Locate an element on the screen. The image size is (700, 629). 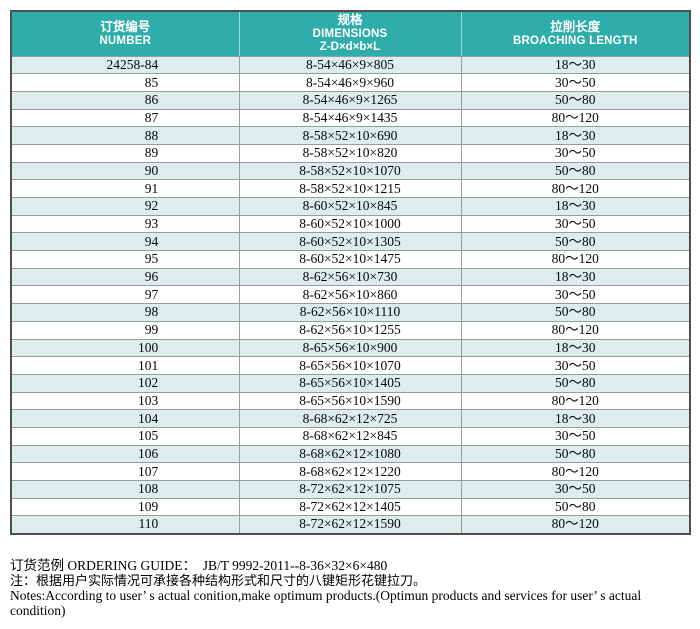
order-number-cell: 101 is located at coordinates (125, 365).